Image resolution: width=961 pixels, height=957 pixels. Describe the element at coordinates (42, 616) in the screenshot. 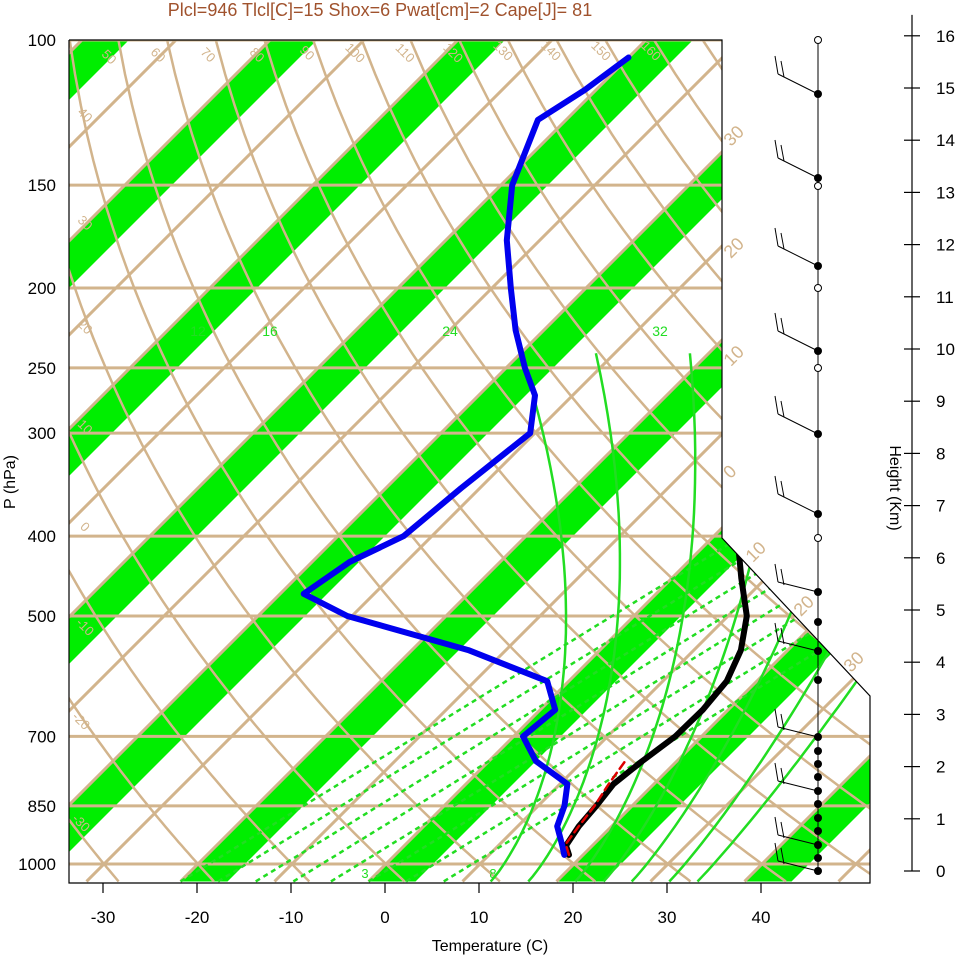

I see `pressure-tick-label: 500` at that location.